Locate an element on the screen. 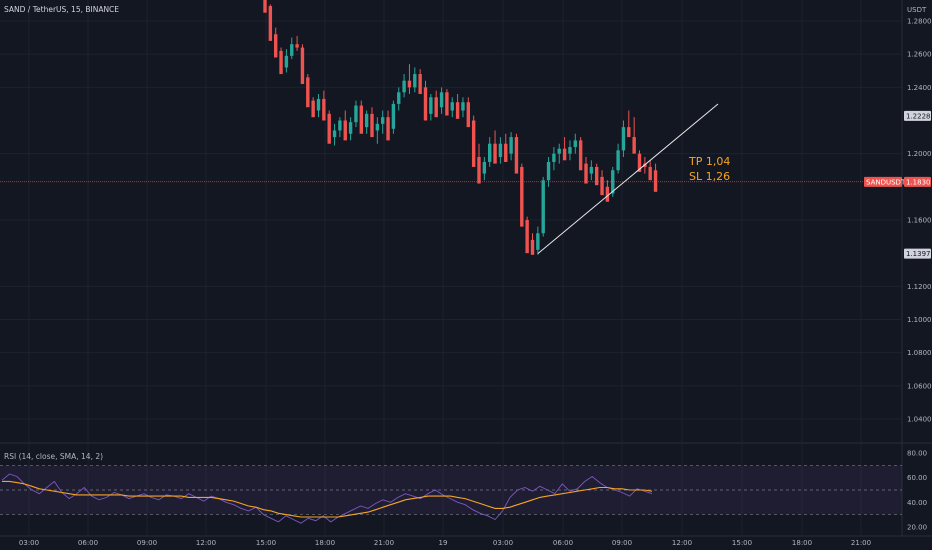 The width and height of the screenshot is (932, 550). time-tick-label: 03:00 is located at coordinates (503, 543).